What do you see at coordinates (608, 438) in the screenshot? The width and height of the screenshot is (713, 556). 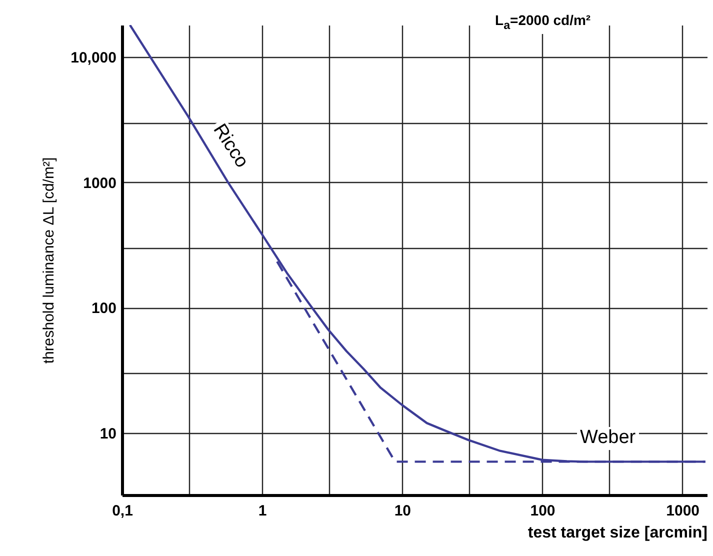 I see `annotation: Weber` at bounding box center [608, 438].